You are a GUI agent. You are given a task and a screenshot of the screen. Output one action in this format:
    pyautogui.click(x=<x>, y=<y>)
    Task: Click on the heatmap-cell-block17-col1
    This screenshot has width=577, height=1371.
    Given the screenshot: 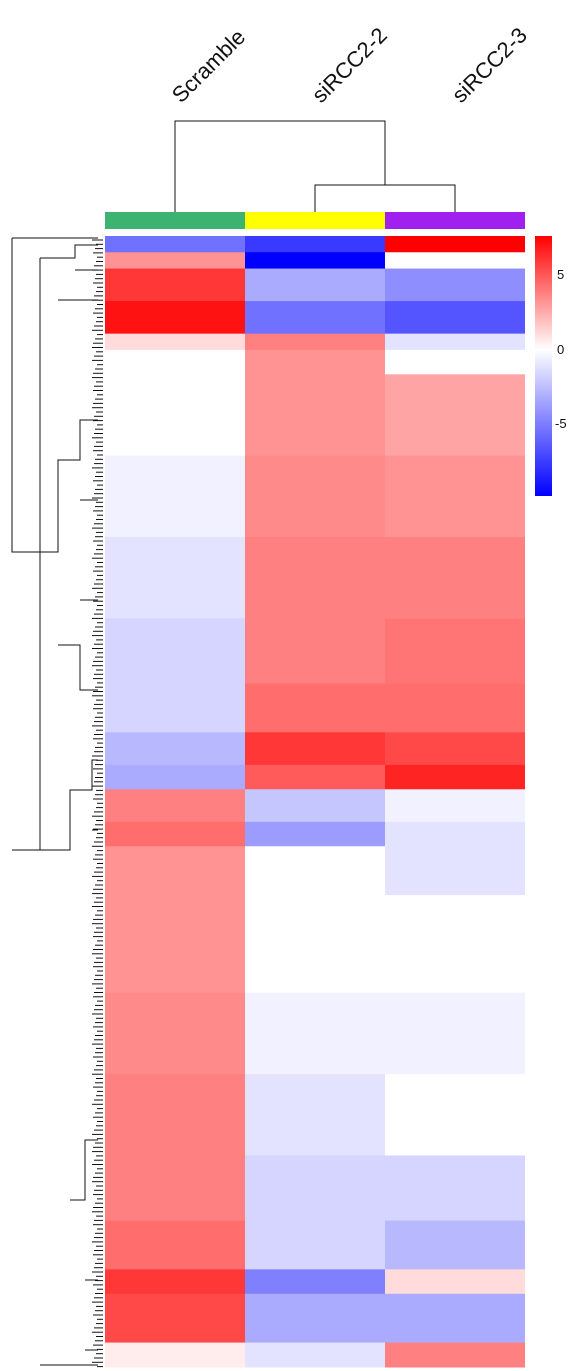 What is the action you would take?
    pyautogui.click(x=315, y=1033)
    